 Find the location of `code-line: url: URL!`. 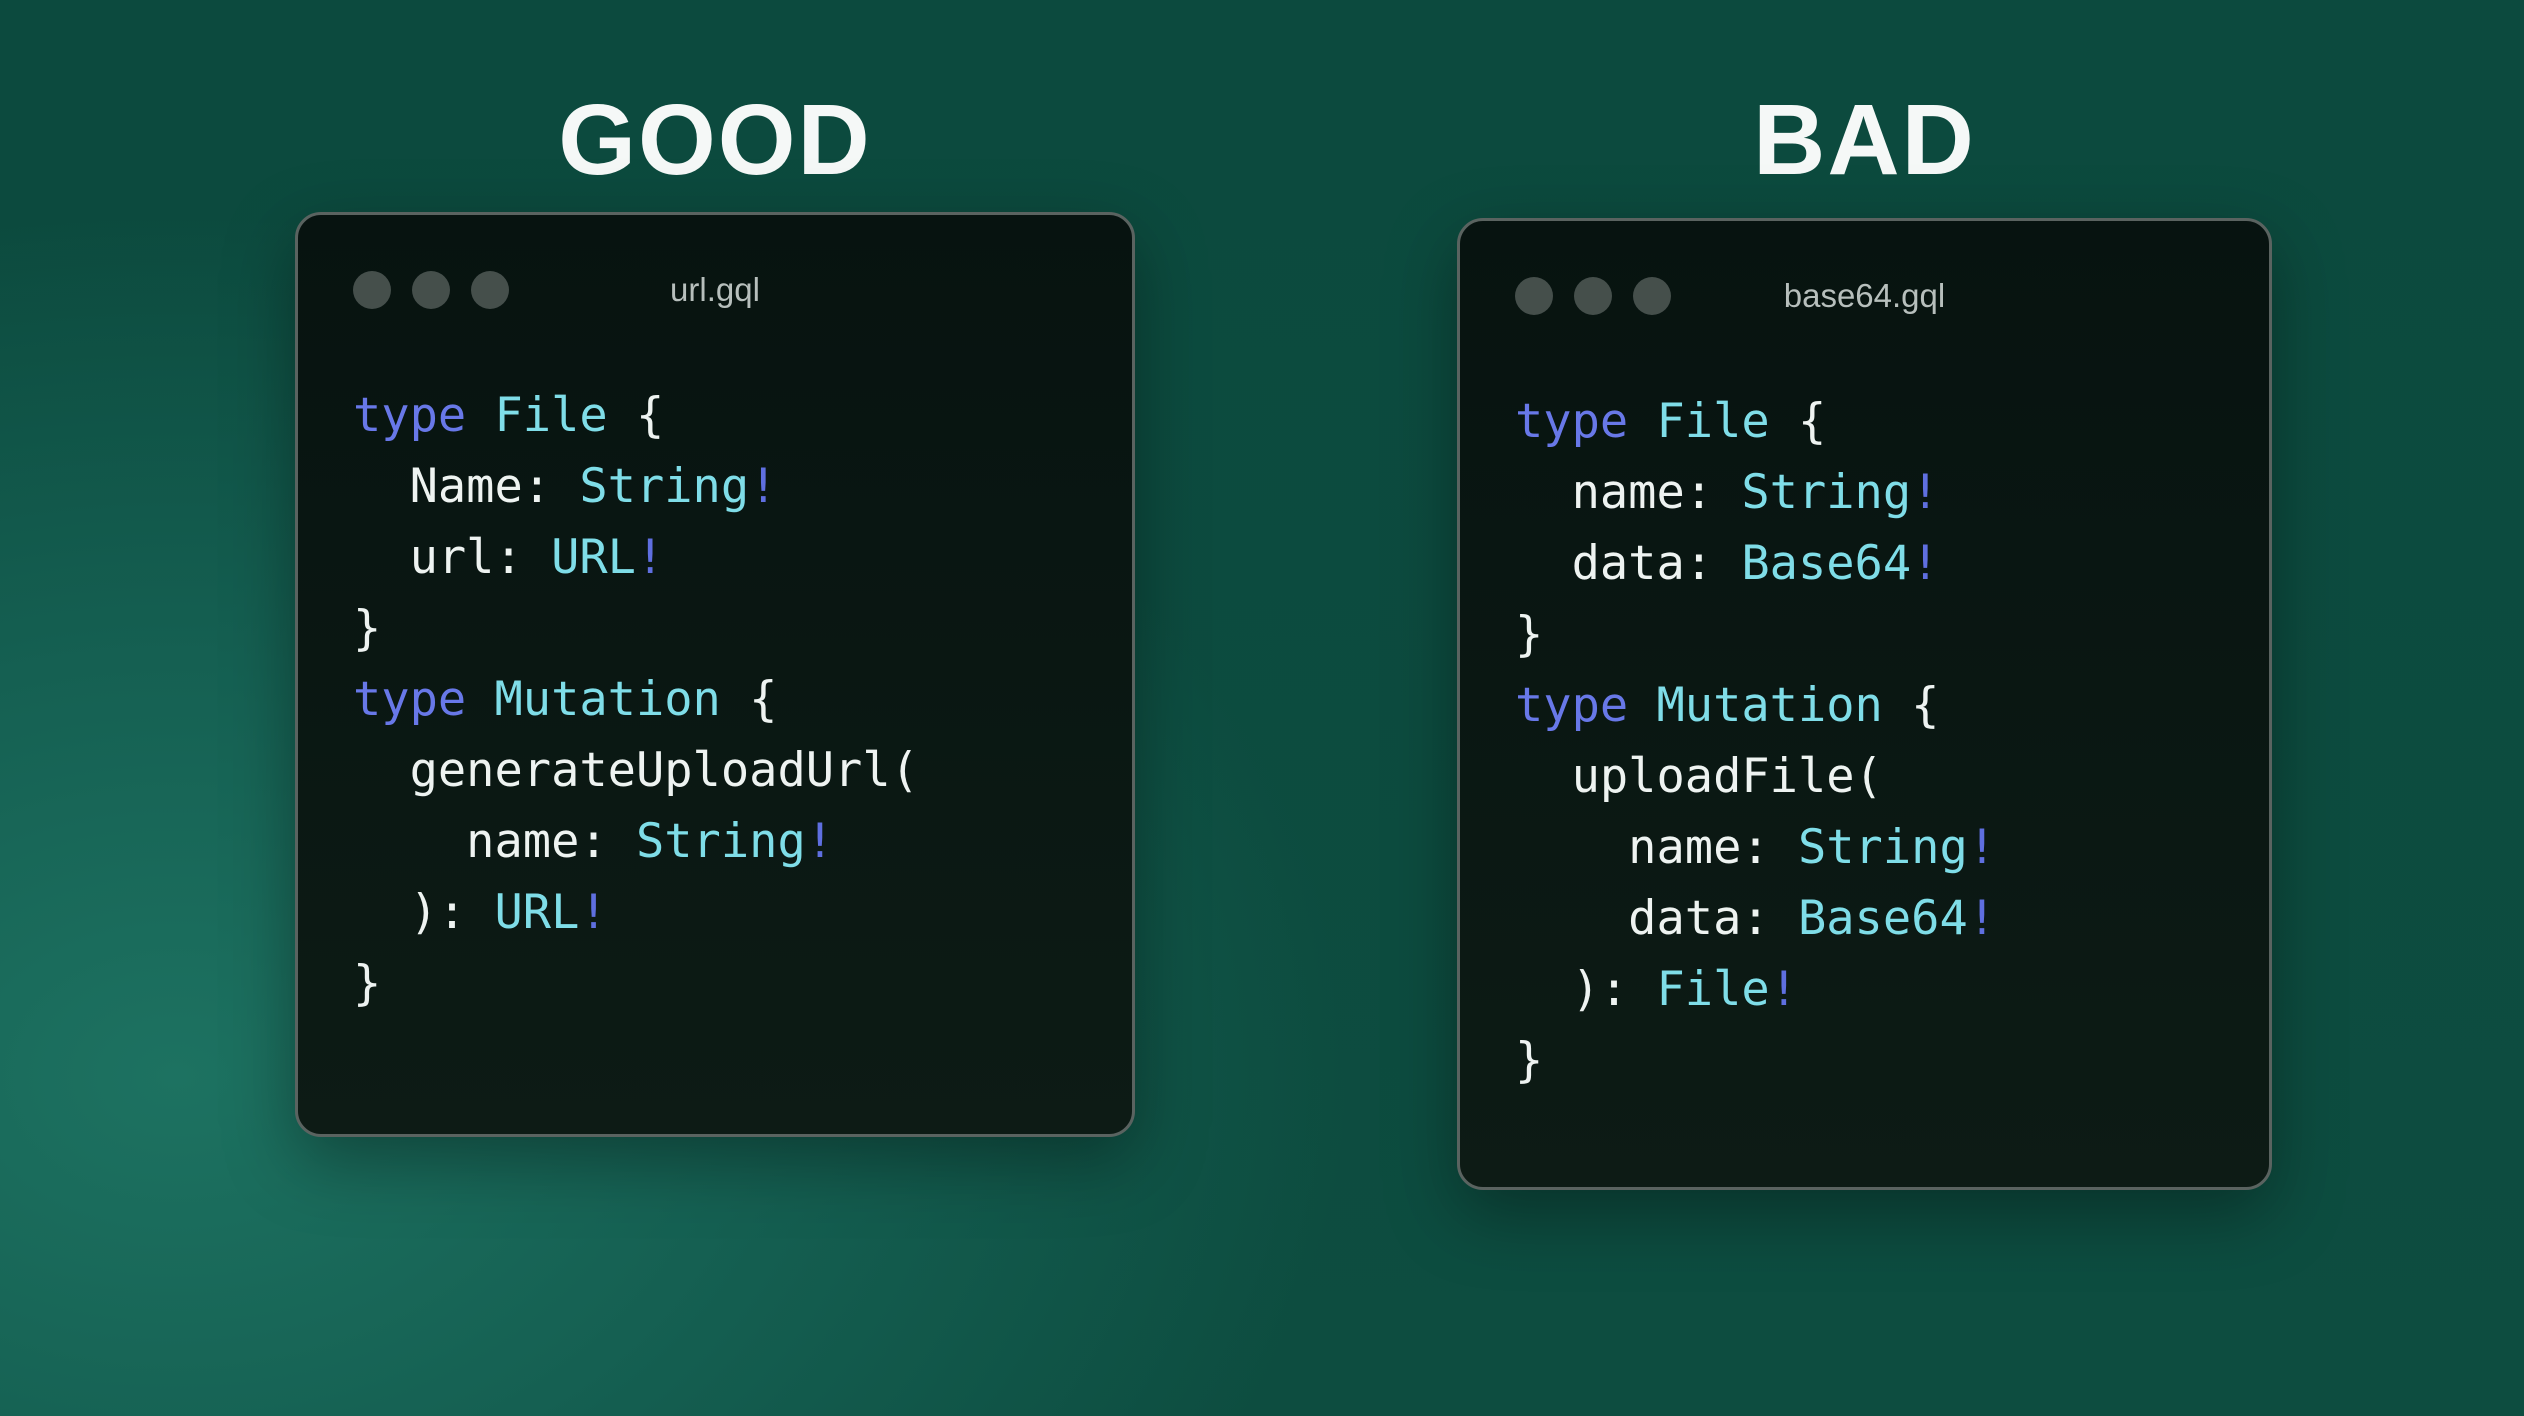

code-line: url: URL! is located at coordinates (509, 557).